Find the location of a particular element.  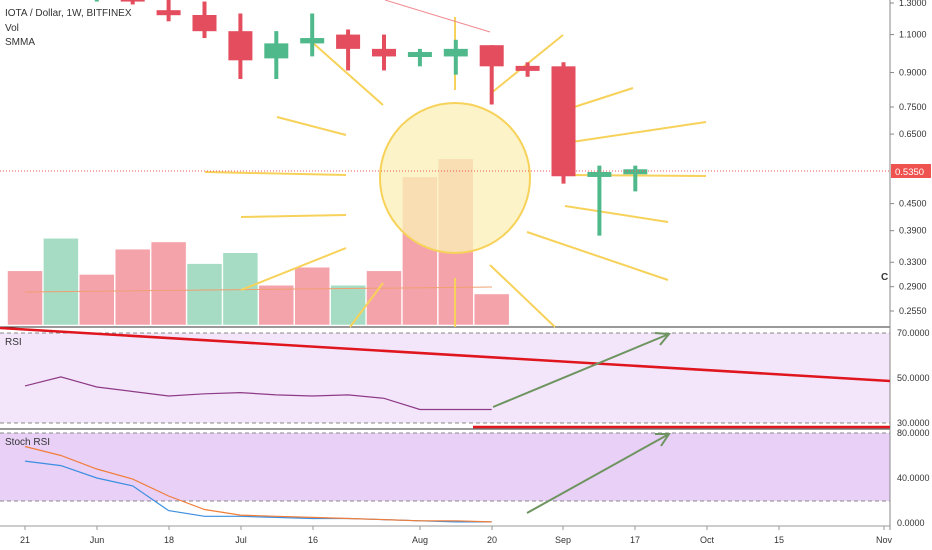

rsi-red-trendline is located at coordinates (445, 354).